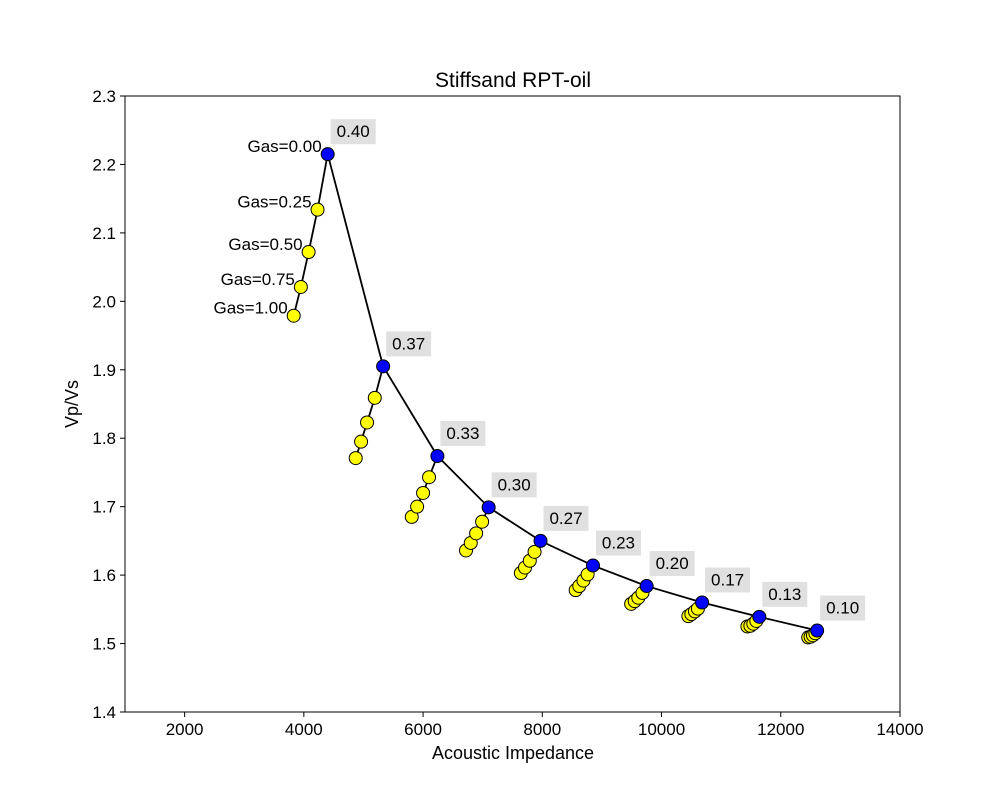 The width and height of the screenshot is (1000, 800). I want to click on porosity-label: 0.33, so click(462, 433).